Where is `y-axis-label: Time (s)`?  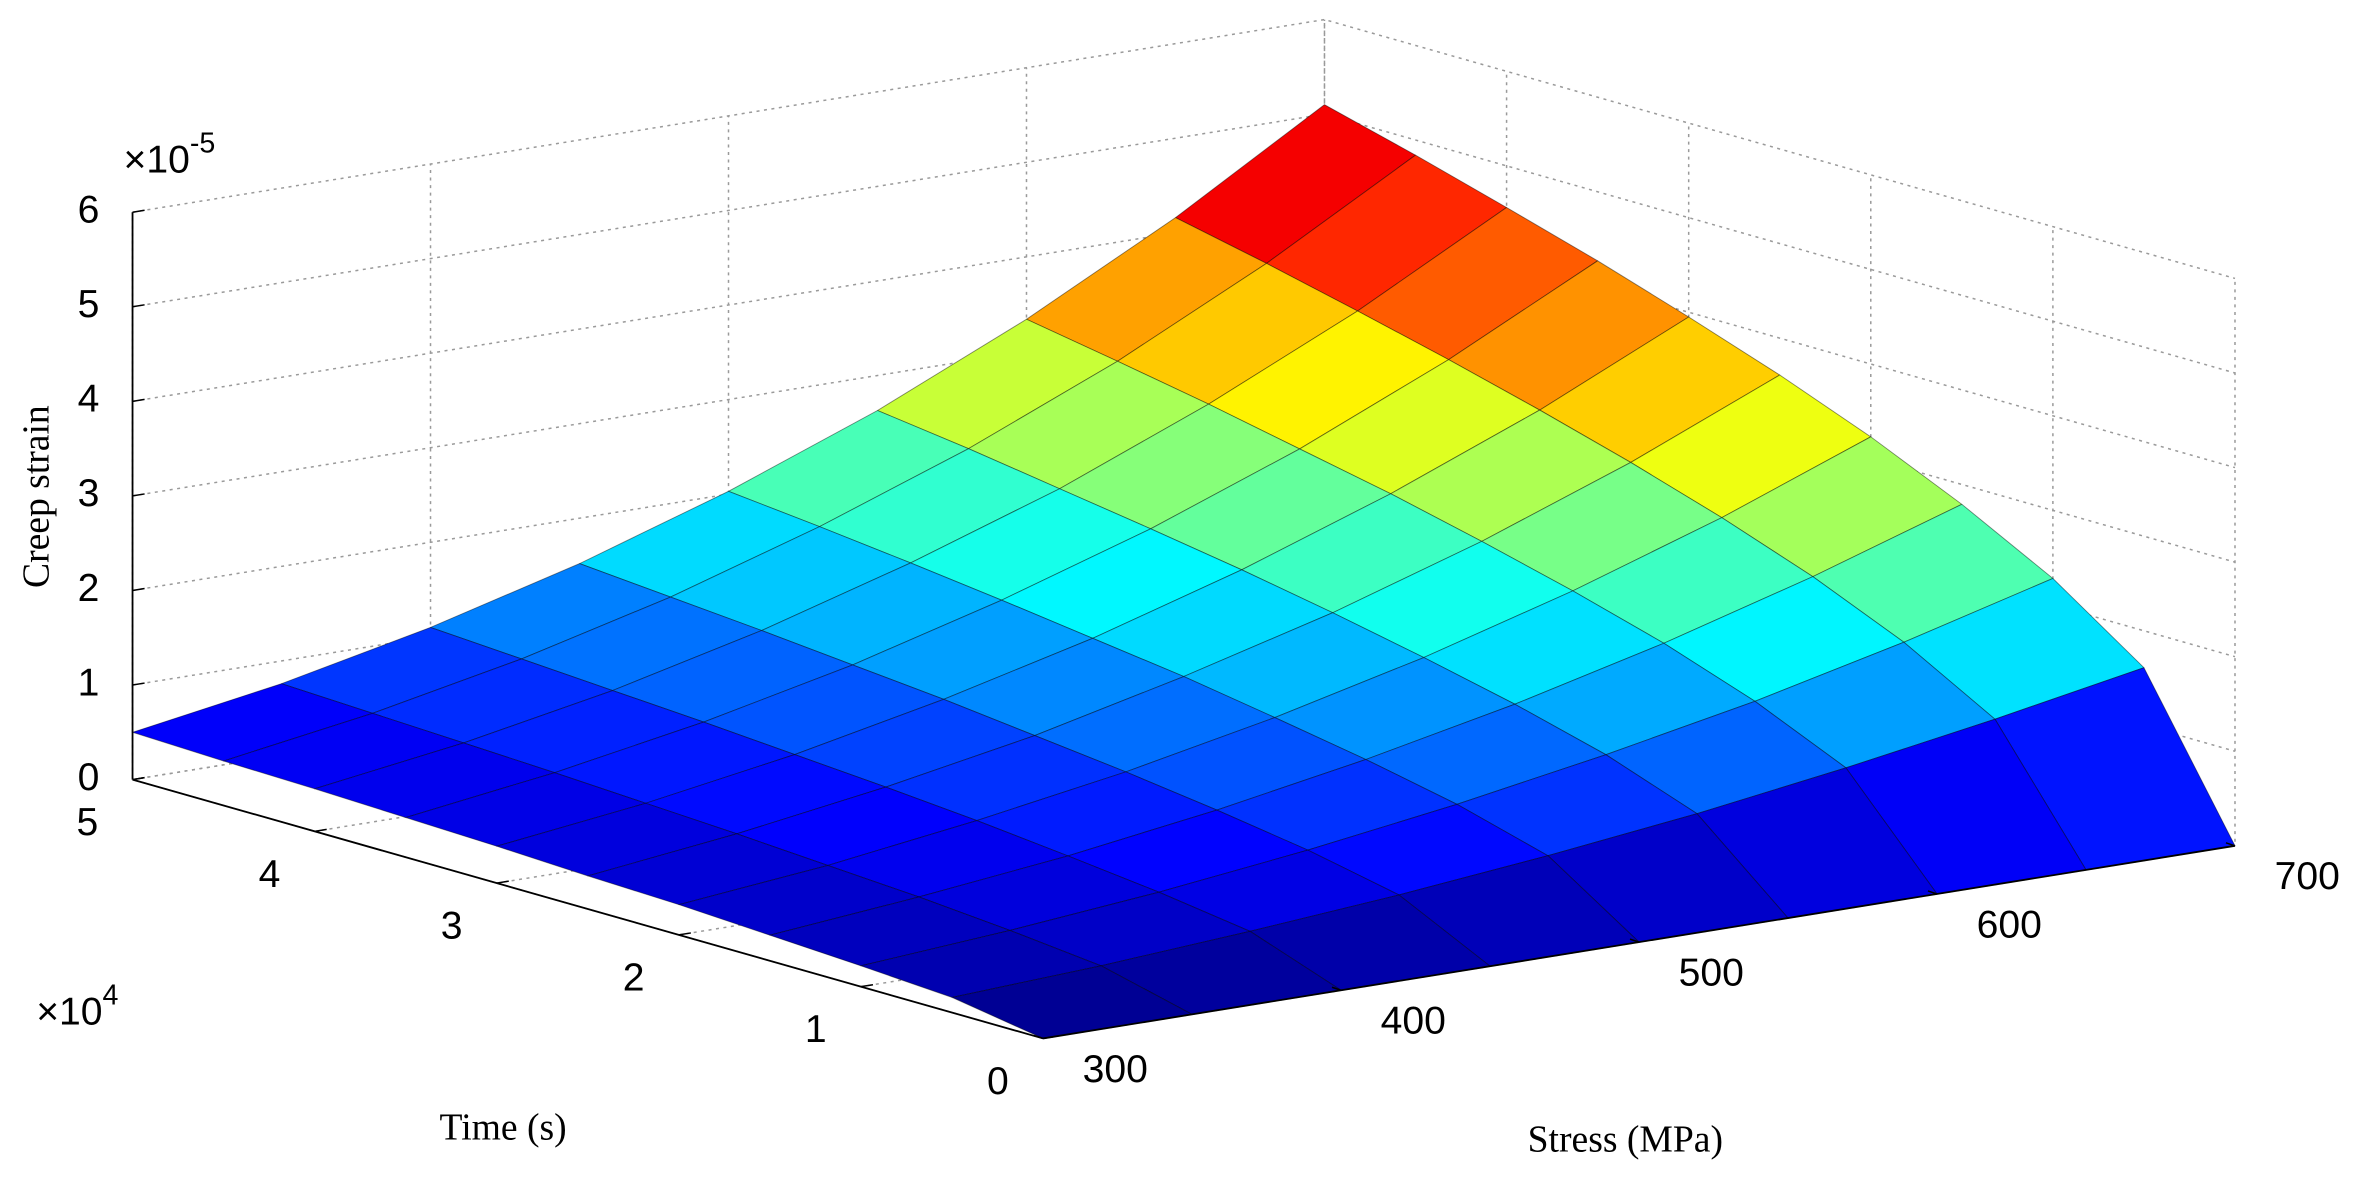
y-axis-label: Time (s) is located at coordinates (503, 1127).